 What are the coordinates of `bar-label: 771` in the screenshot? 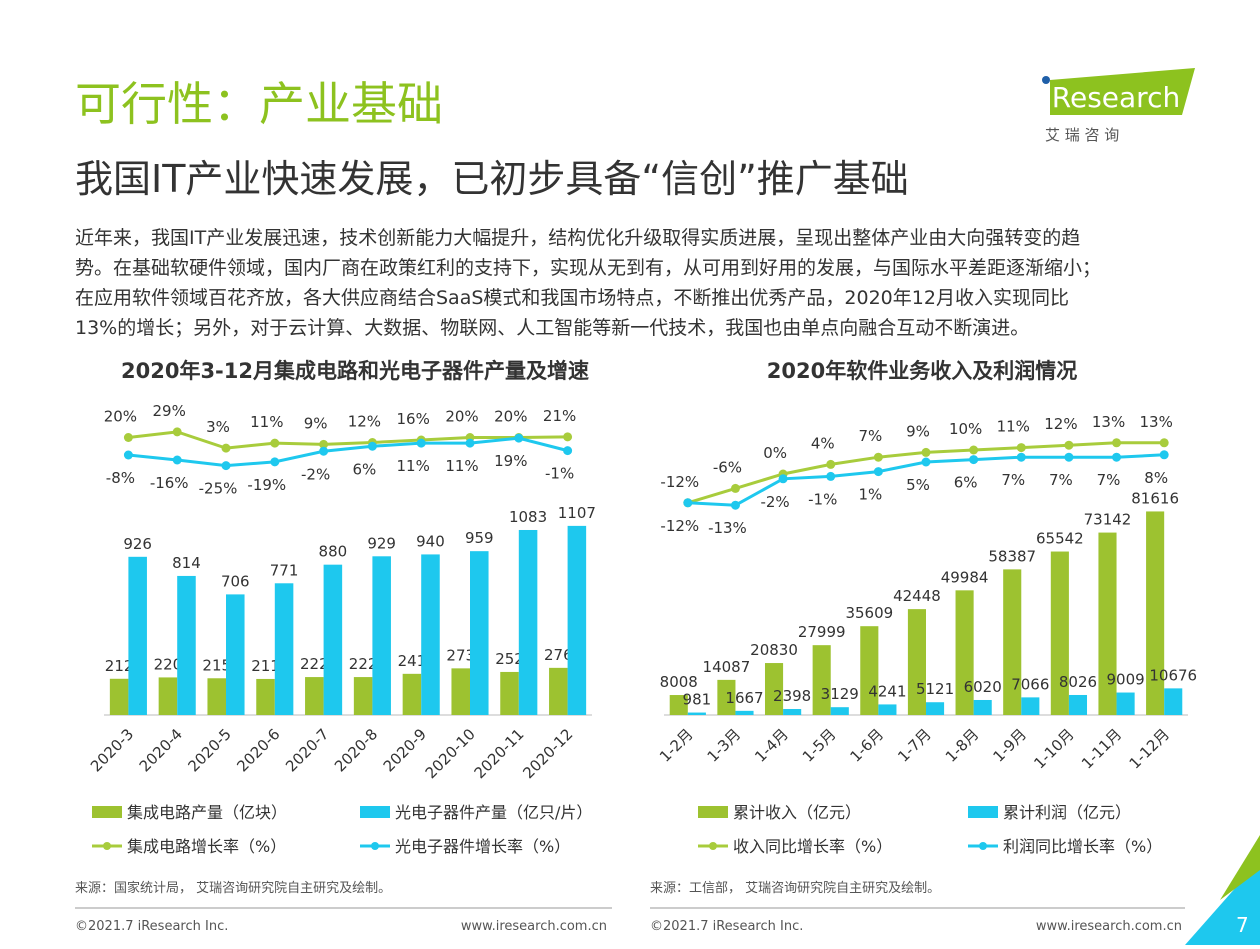 It's located at (284, 570).